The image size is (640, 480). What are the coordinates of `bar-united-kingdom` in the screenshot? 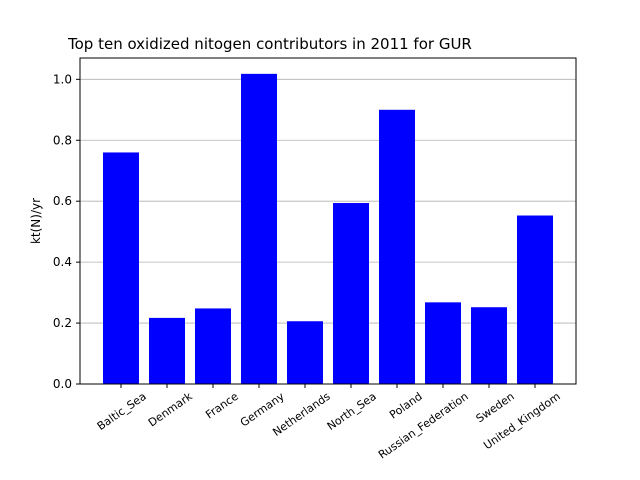 It's located at (535, 299).